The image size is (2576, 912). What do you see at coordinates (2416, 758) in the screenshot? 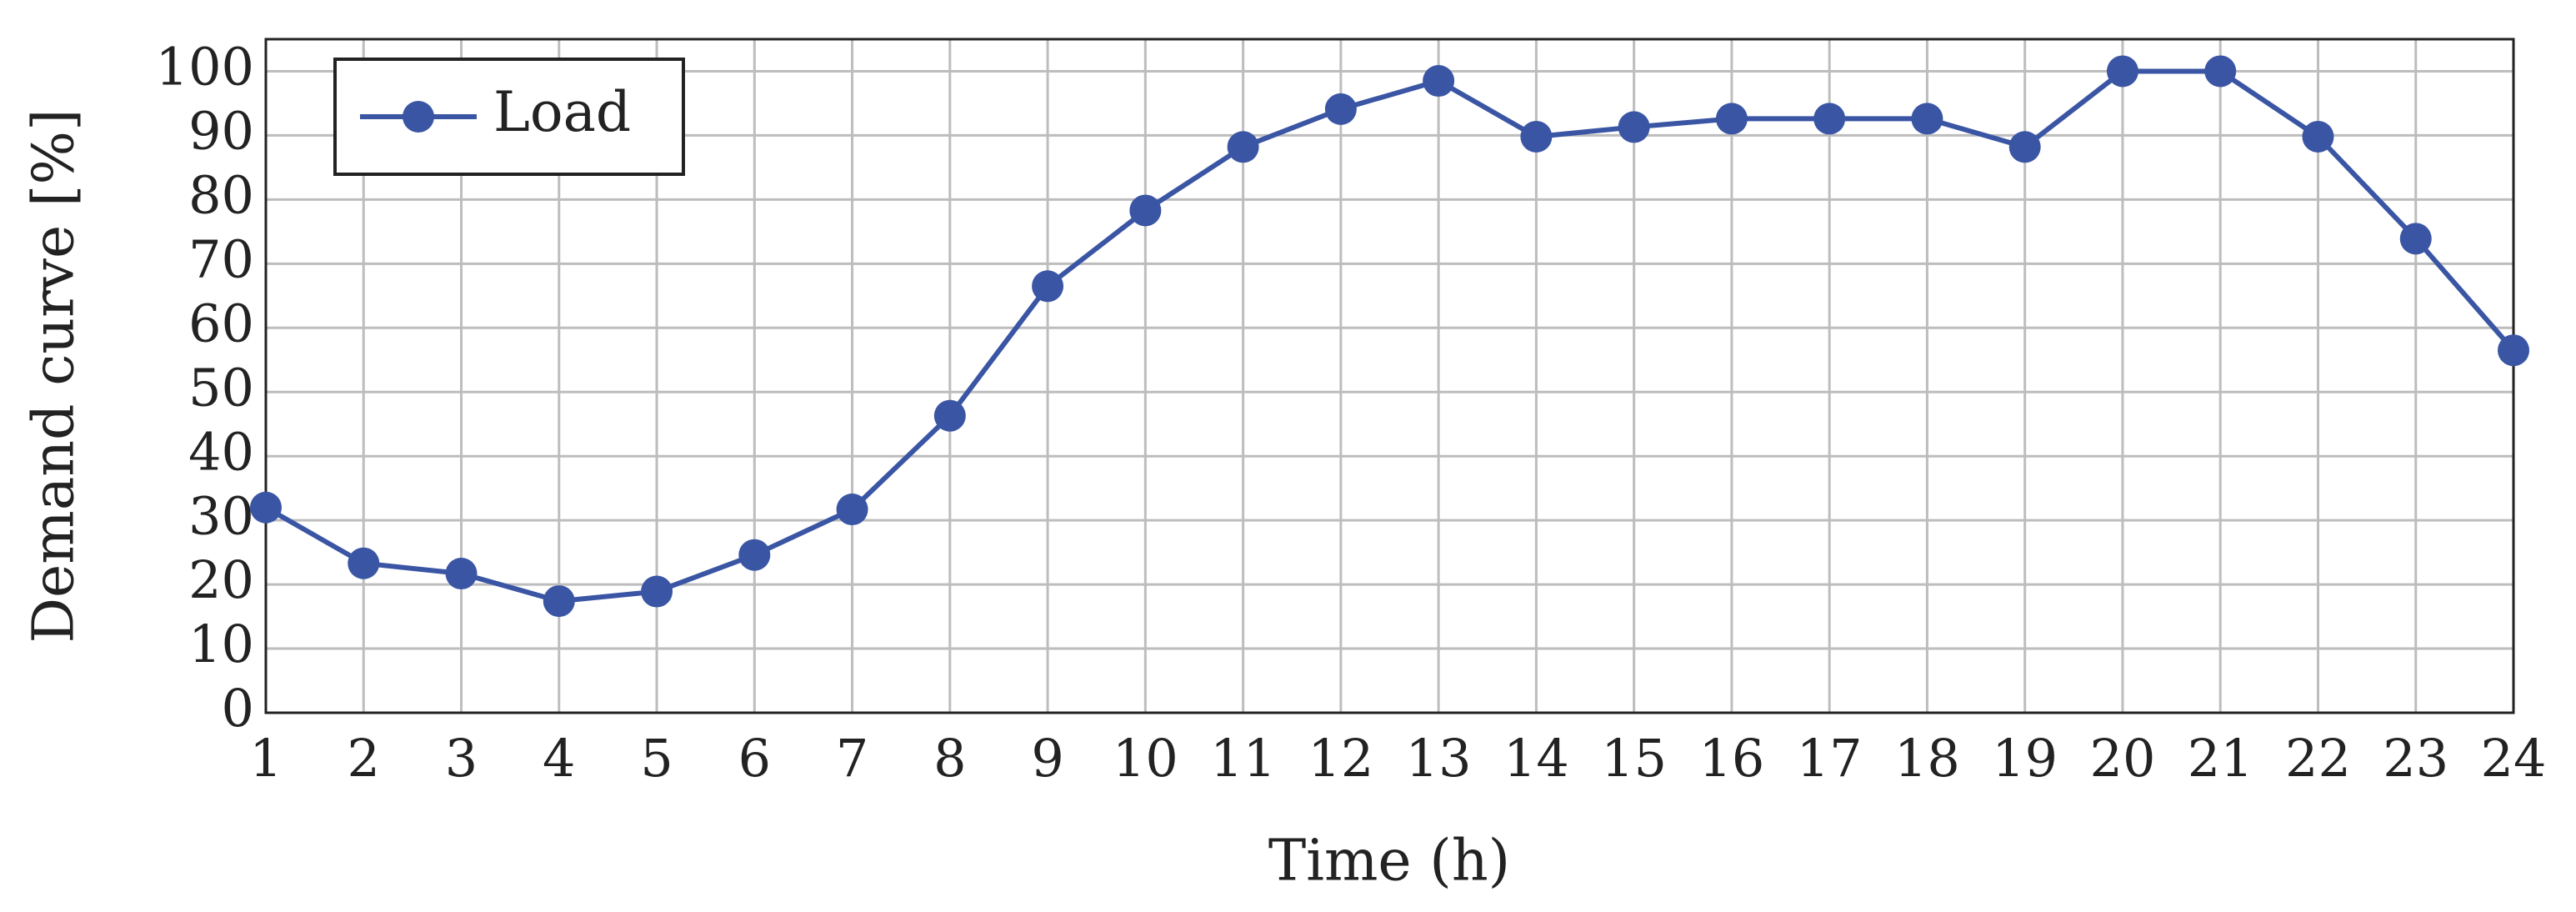
I see `x-tick-label: 23` at bounding box center [2416, 758].